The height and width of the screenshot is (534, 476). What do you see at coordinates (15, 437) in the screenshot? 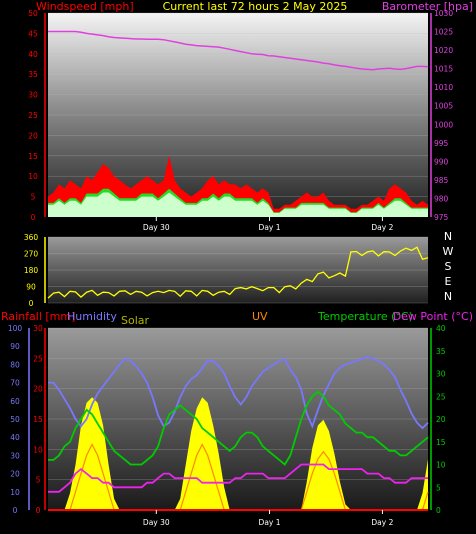
I see `humidity-tick-label: 40` at bounding box center [15, 437].